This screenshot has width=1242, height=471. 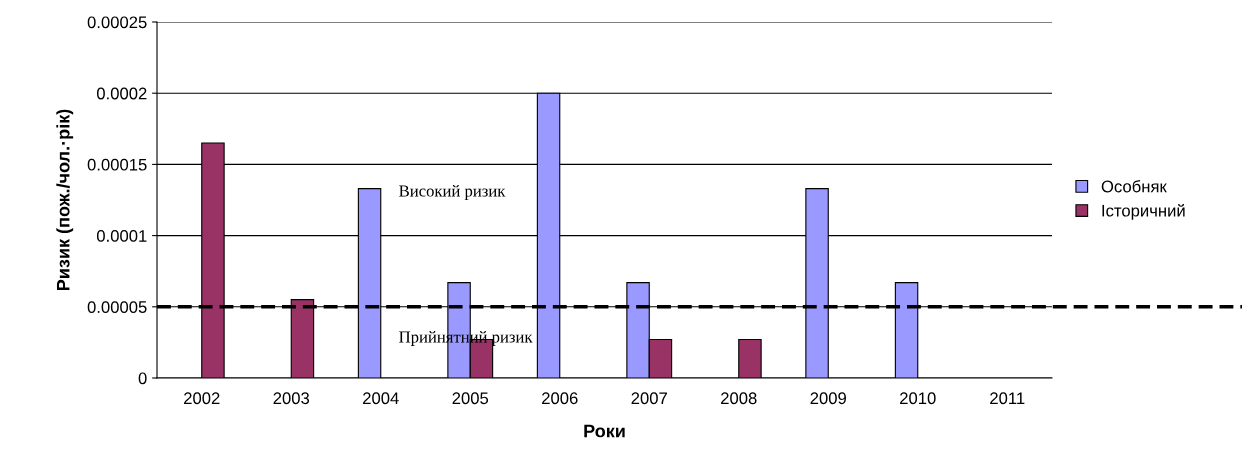 I want to click on y-tick-label: 0.0002, so click(x=121, y=93).